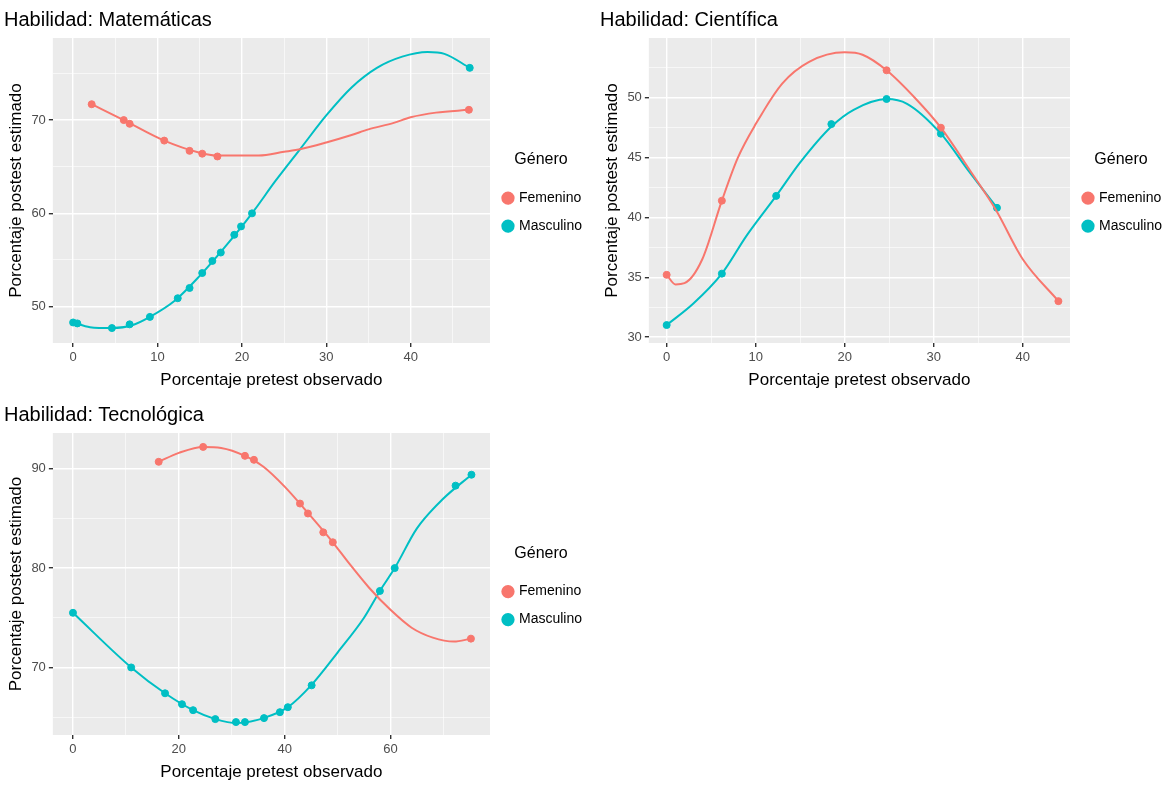  What do you see at coordinates (689, 18) in the screenshot?
I see `chart-title: Habilidad: Científica` at bounding box center [689, 18].